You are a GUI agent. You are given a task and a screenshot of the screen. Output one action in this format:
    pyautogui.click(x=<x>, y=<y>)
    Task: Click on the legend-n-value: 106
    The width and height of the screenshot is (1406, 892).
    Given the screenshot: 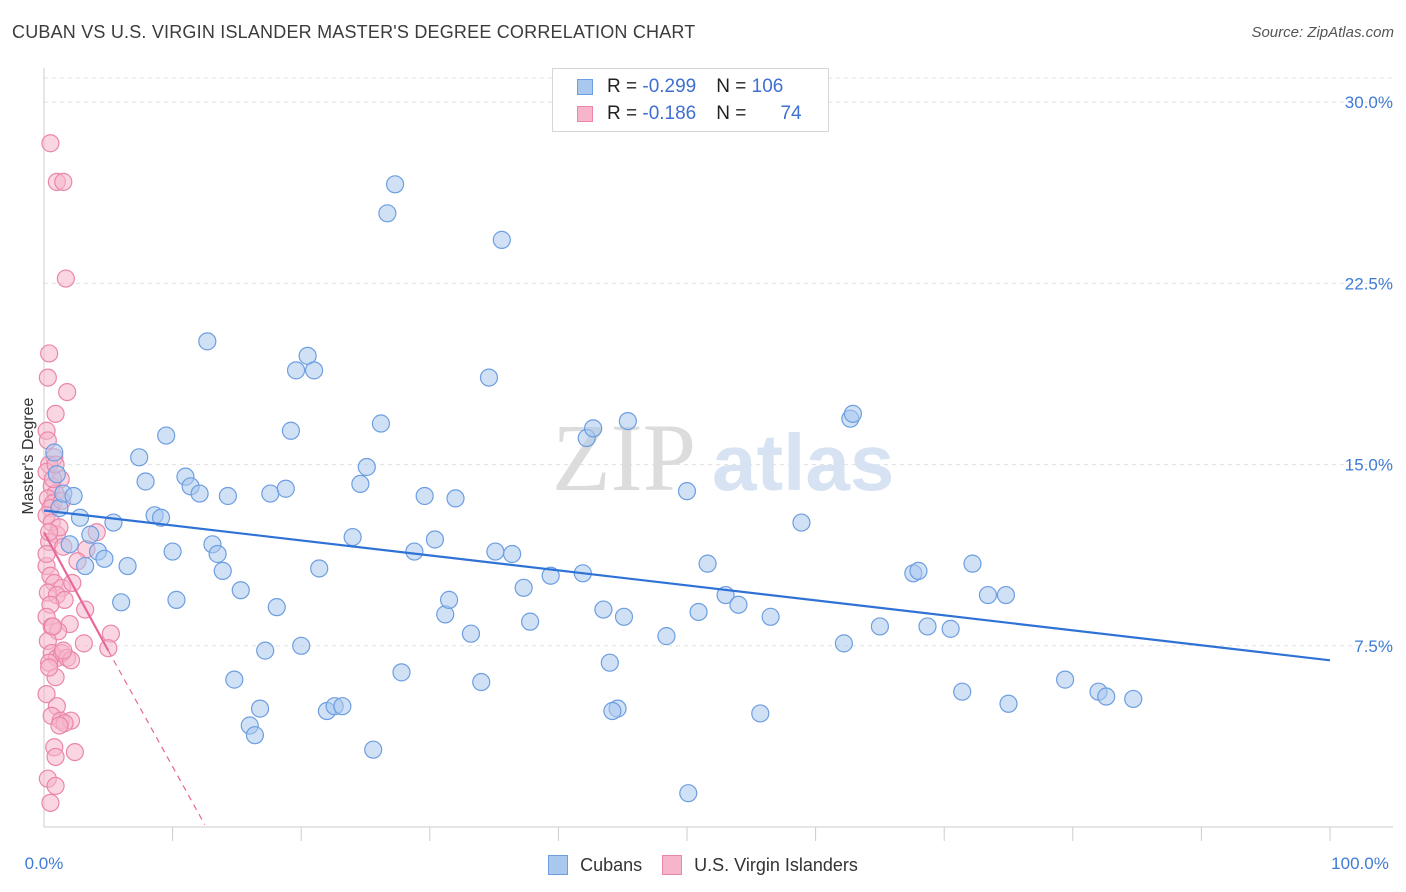 What is the action you would take?
    pyautogui.click(x=767, y=86)
    